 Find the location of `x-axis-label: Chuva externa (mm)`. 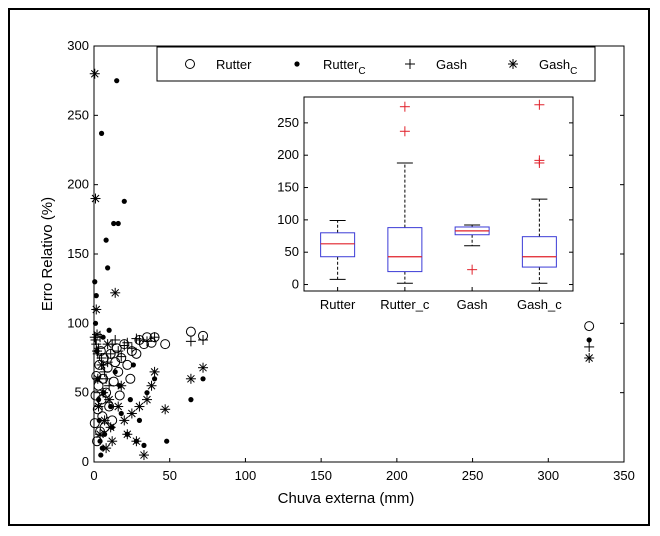

x-axis-label: Chuva externa (mm) is located at coordinates (346, 498).